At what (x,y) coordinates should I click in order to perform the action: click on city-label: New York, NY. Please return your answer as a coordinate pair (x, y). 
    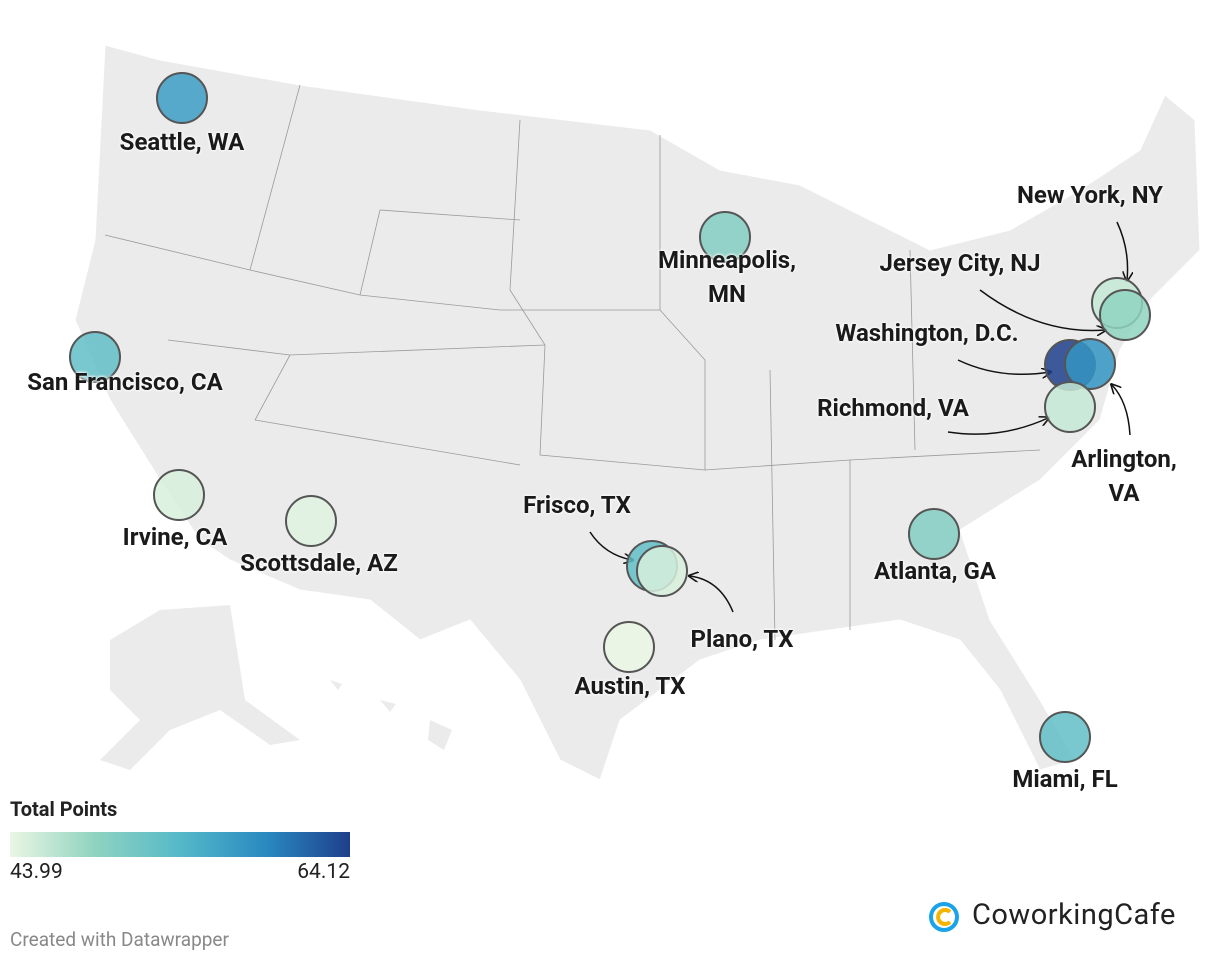
    Looking at the image, I should click on (1090, 195).